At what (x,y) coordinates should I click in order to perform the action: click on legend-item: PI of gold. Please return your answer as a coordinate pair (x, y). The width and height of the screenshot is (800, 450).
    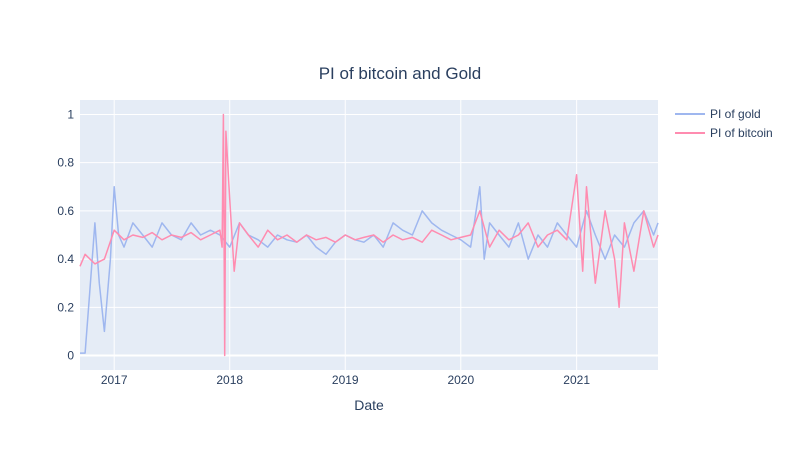
    Looking at the image, I should click on (718, 114).